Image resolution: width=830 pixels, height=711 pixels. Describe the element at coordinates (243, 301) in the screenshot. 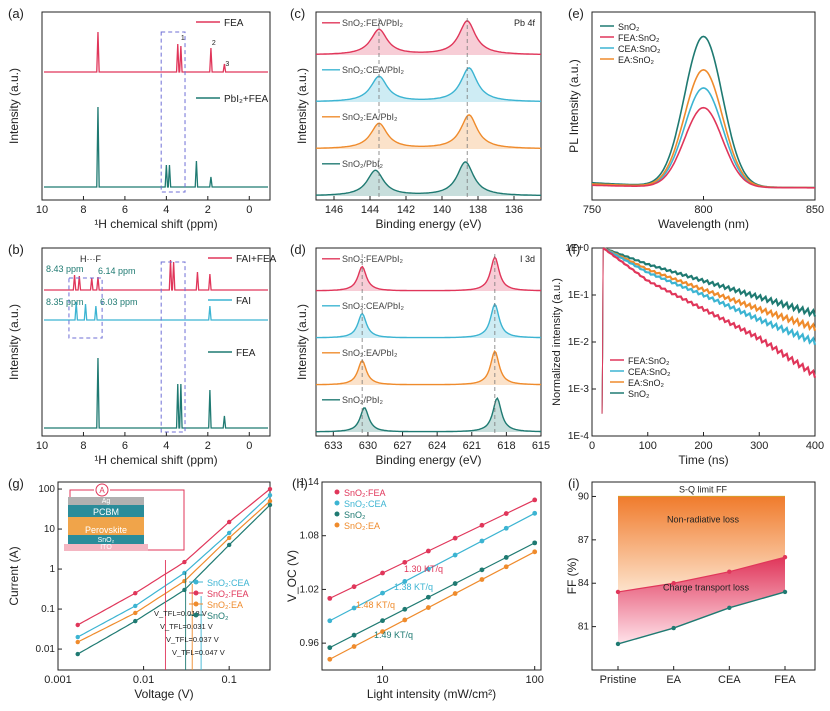

I see `legend-text: FAI` at that location.